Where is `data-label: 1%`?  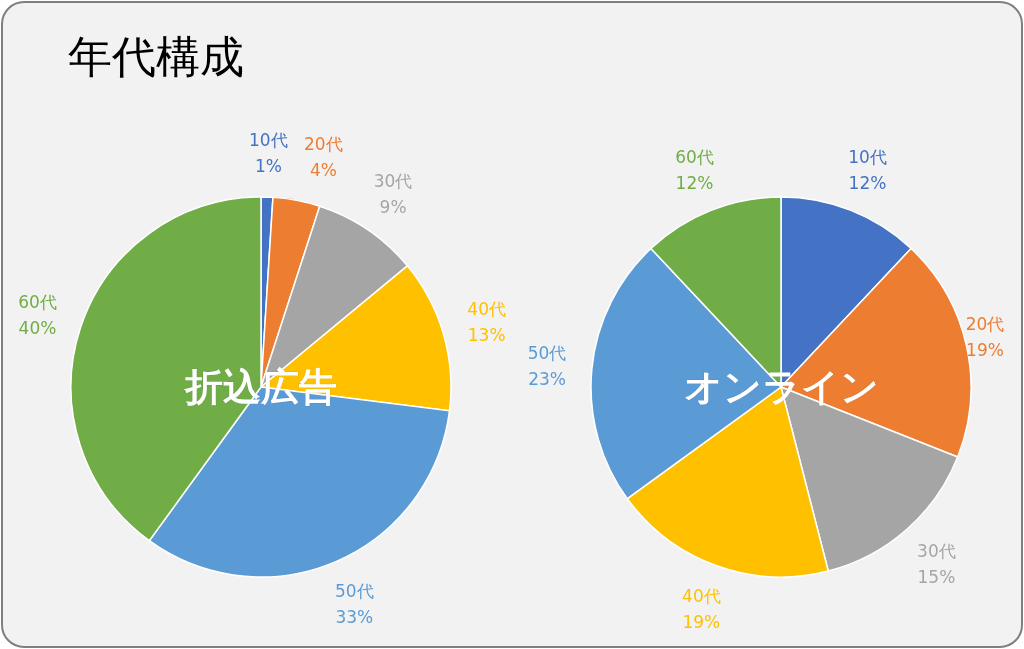 data-label: 1% is located at coordinates (268, 166).